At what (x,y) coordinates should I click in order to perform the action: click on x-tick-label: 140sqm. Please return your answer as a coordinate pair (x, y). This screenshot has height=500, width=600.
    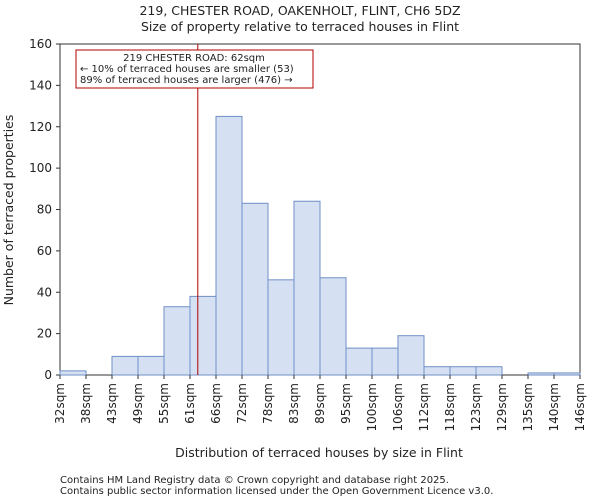
    Looking at the image, I should click on (554, 407).